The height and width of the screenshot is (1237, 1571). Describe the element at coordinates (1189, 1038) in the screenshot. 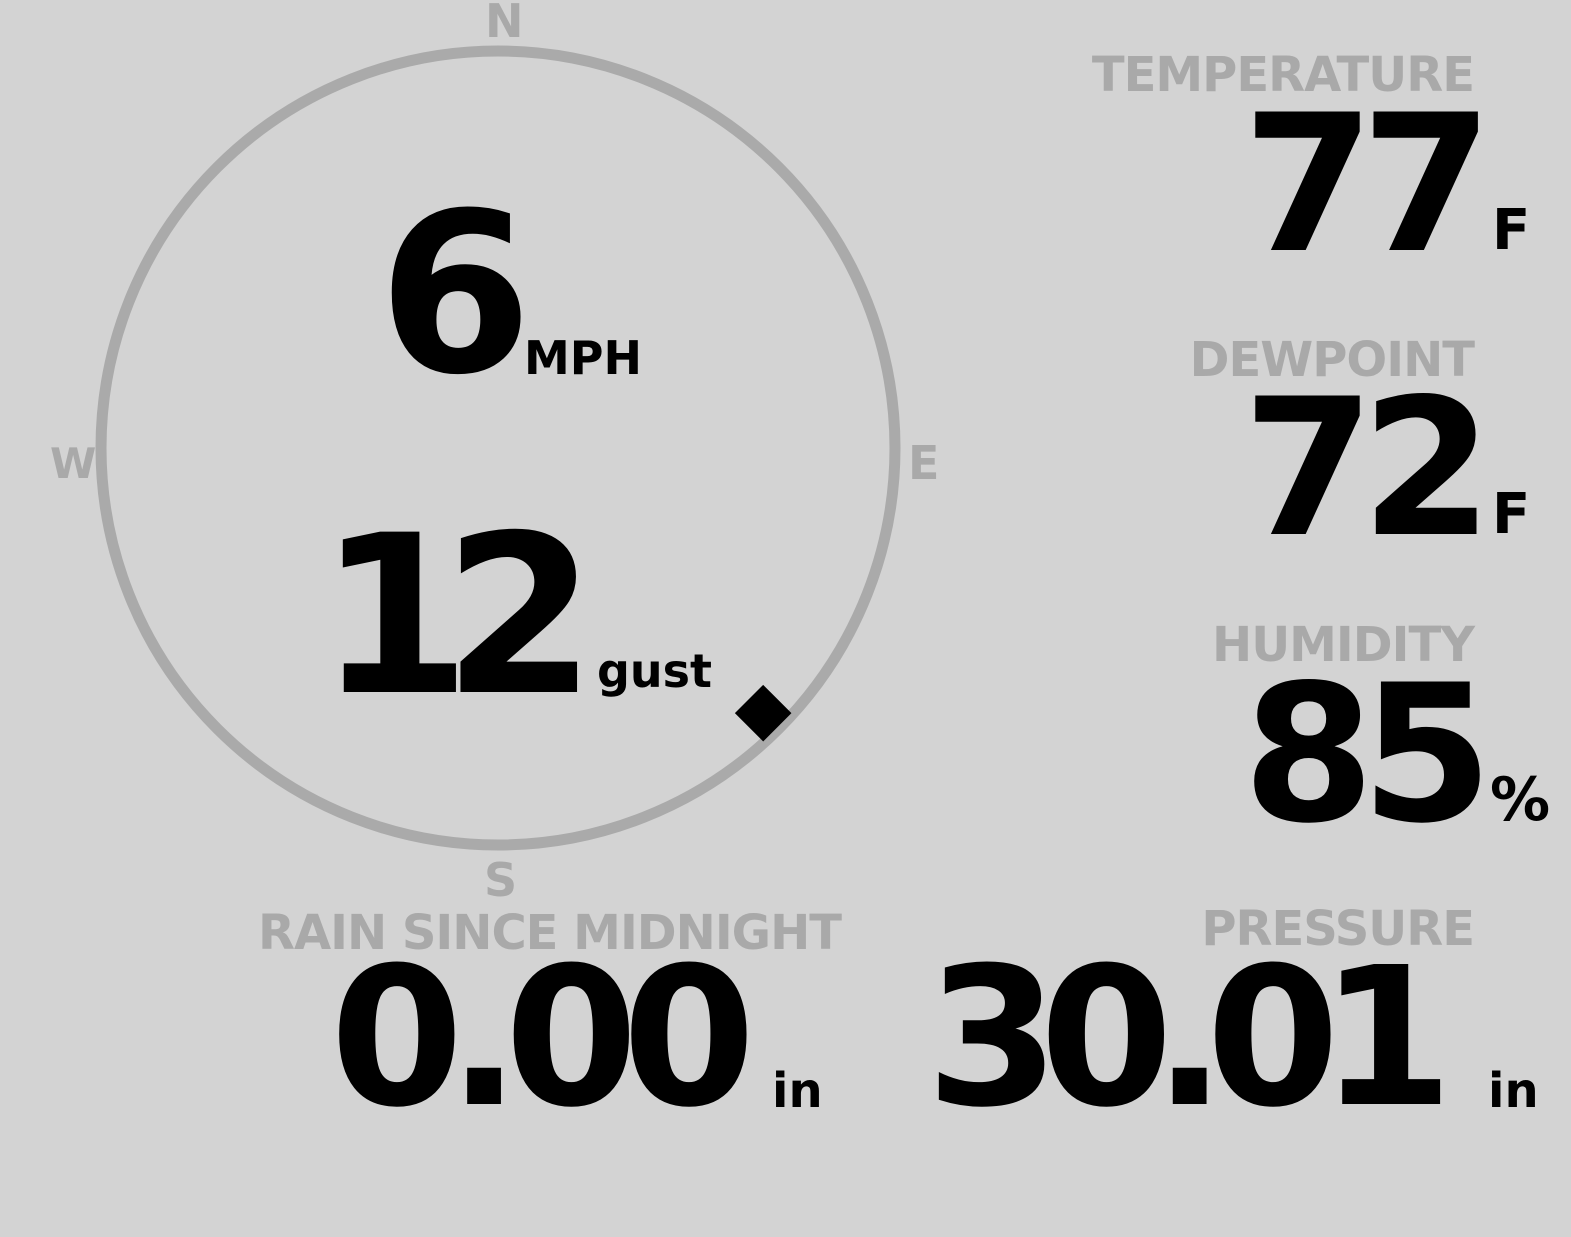

I see `pressure-value: 30.01` at that location.